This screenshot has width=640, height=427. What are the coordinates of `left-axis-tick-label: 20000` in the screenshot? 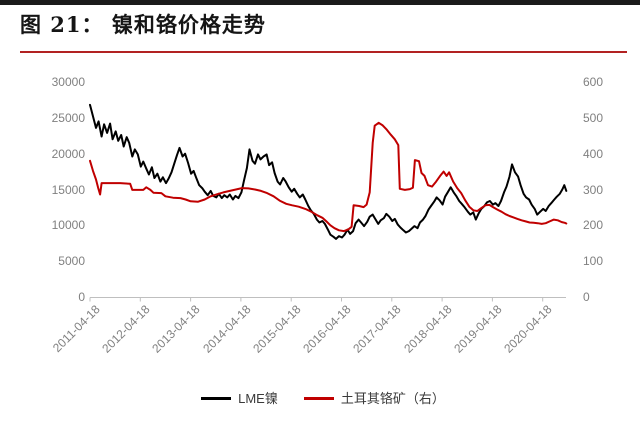 It's located at (68, 153).